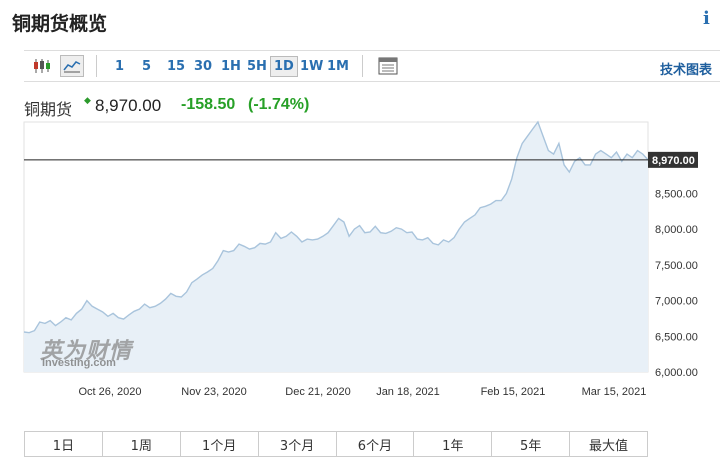 This screenshot has height=468, width=720. Describe the element at coordinates (257, 66) in the screenshot. I see `timeframe-5h: 5H` at that location.